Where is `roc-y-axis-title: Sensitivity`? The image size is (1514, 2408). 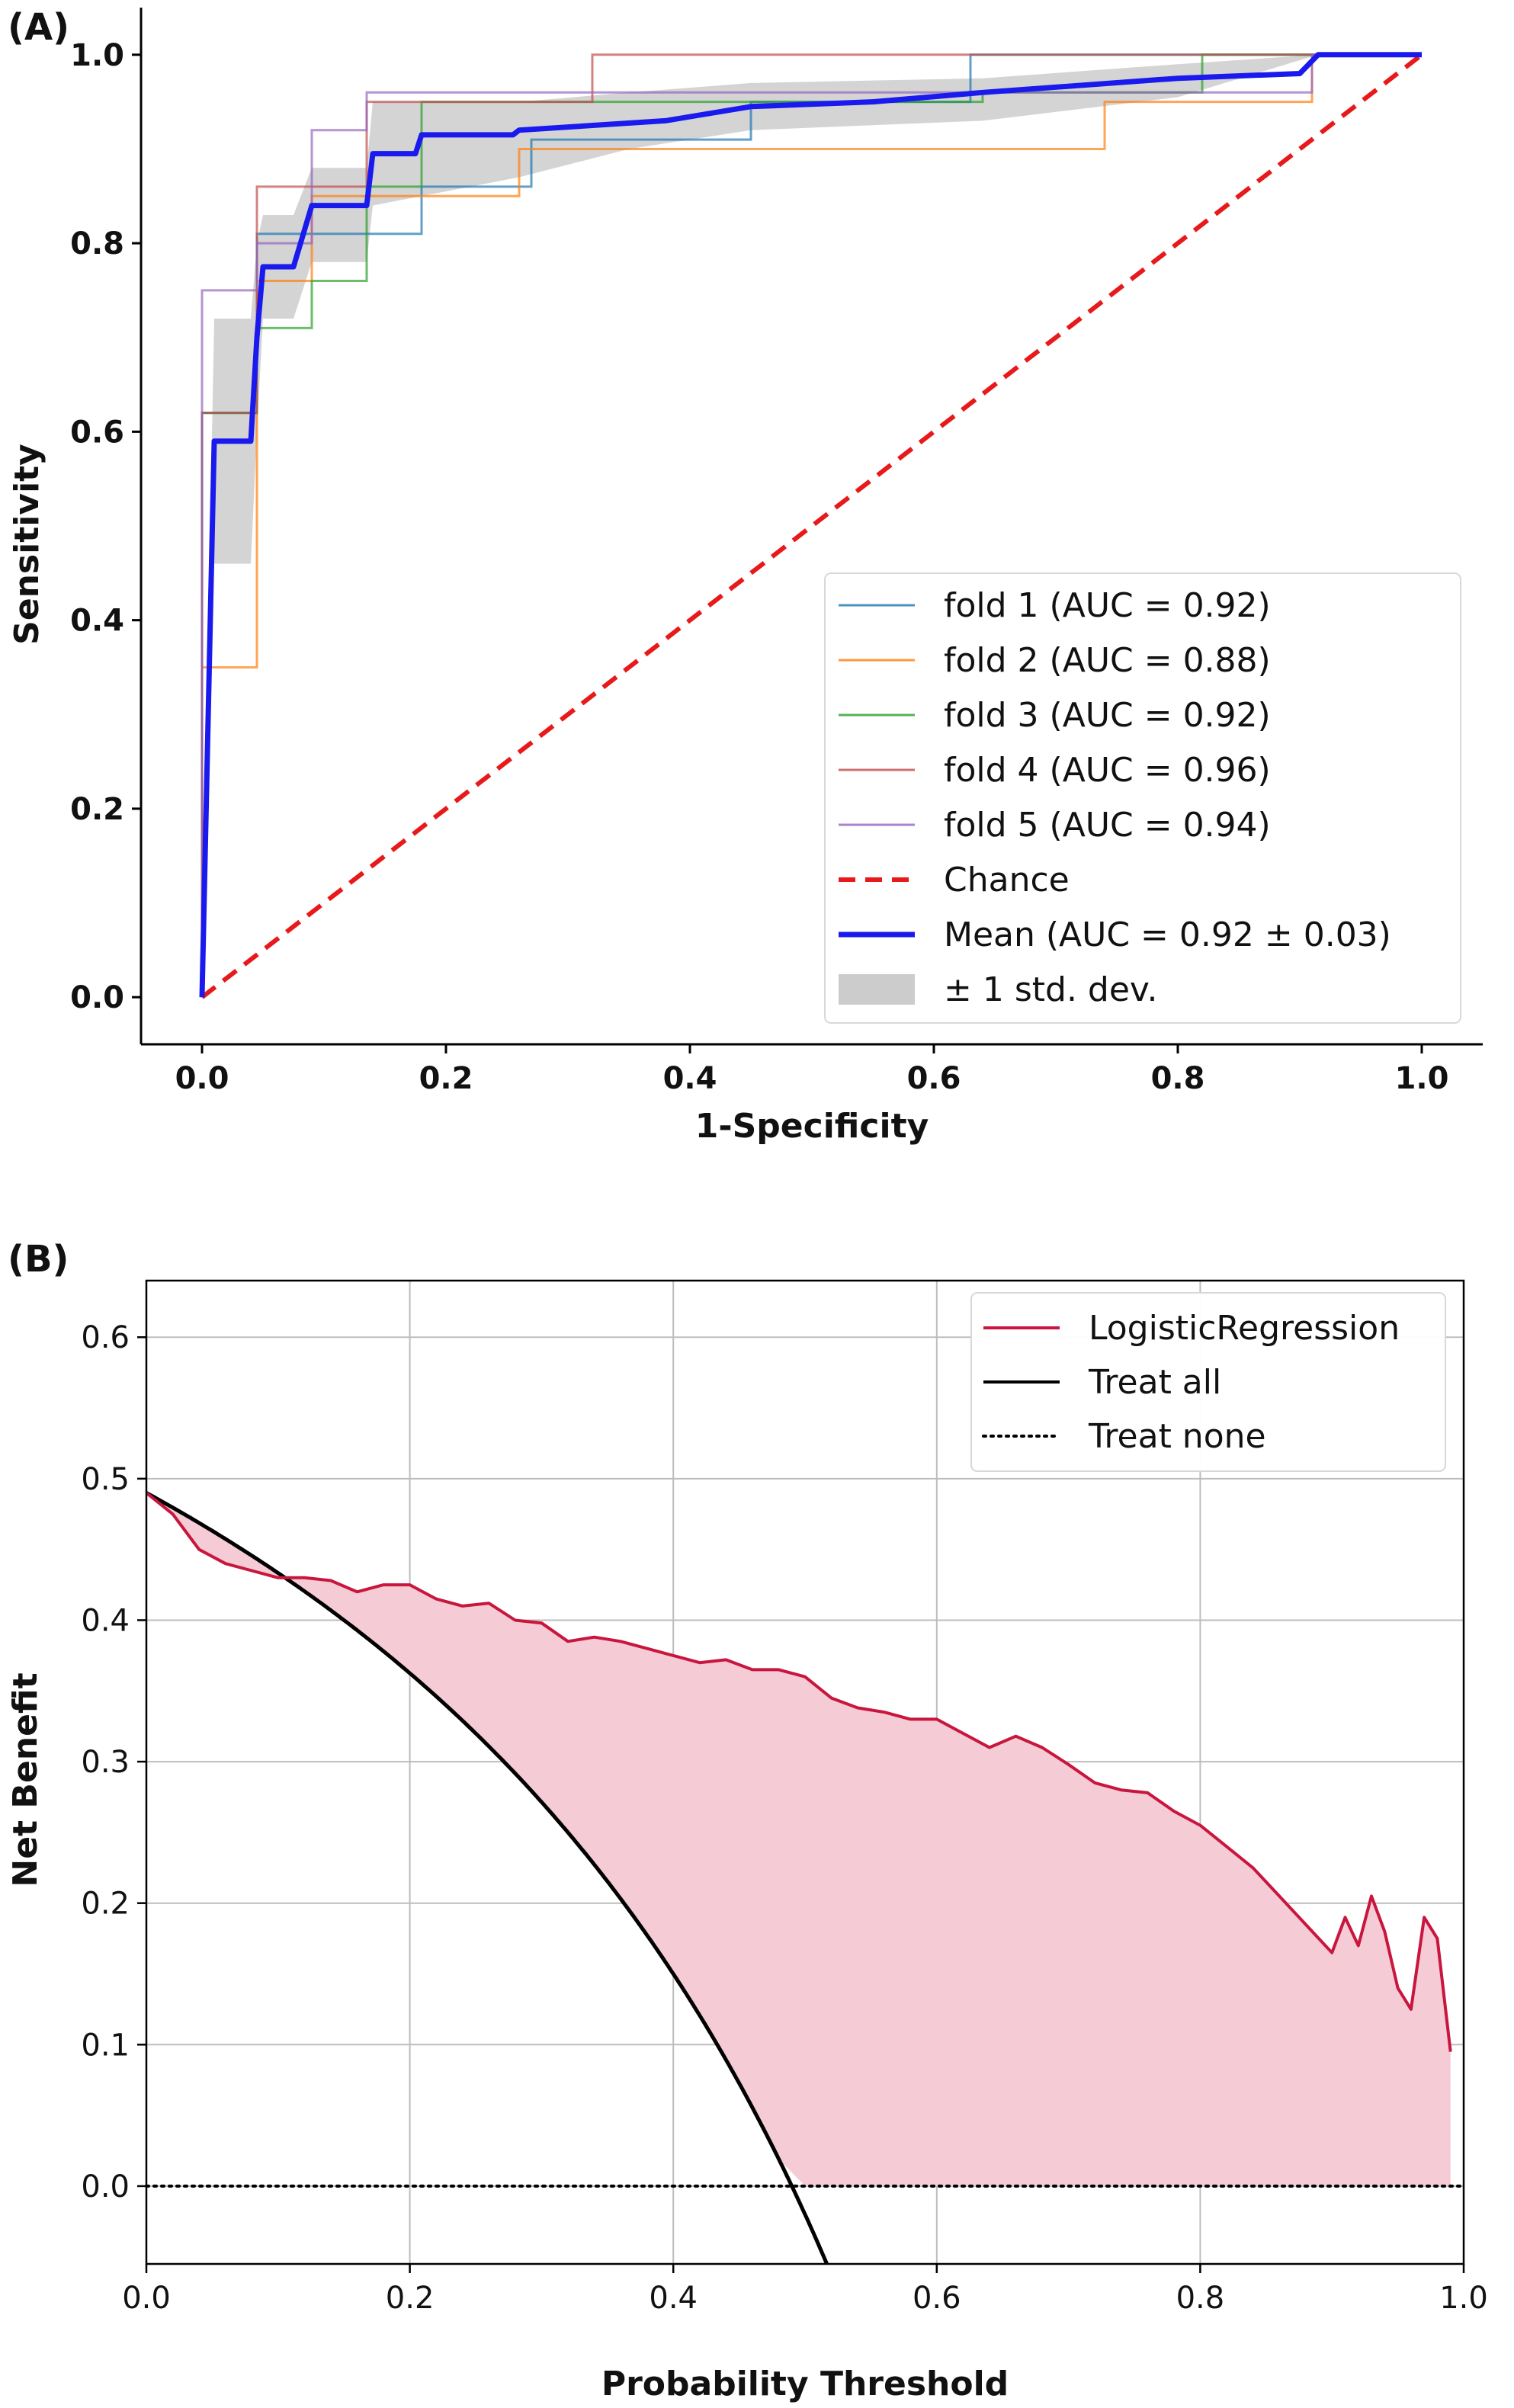 roc-y-axis-title: Sensitivity is located at coordinates (27, 544).